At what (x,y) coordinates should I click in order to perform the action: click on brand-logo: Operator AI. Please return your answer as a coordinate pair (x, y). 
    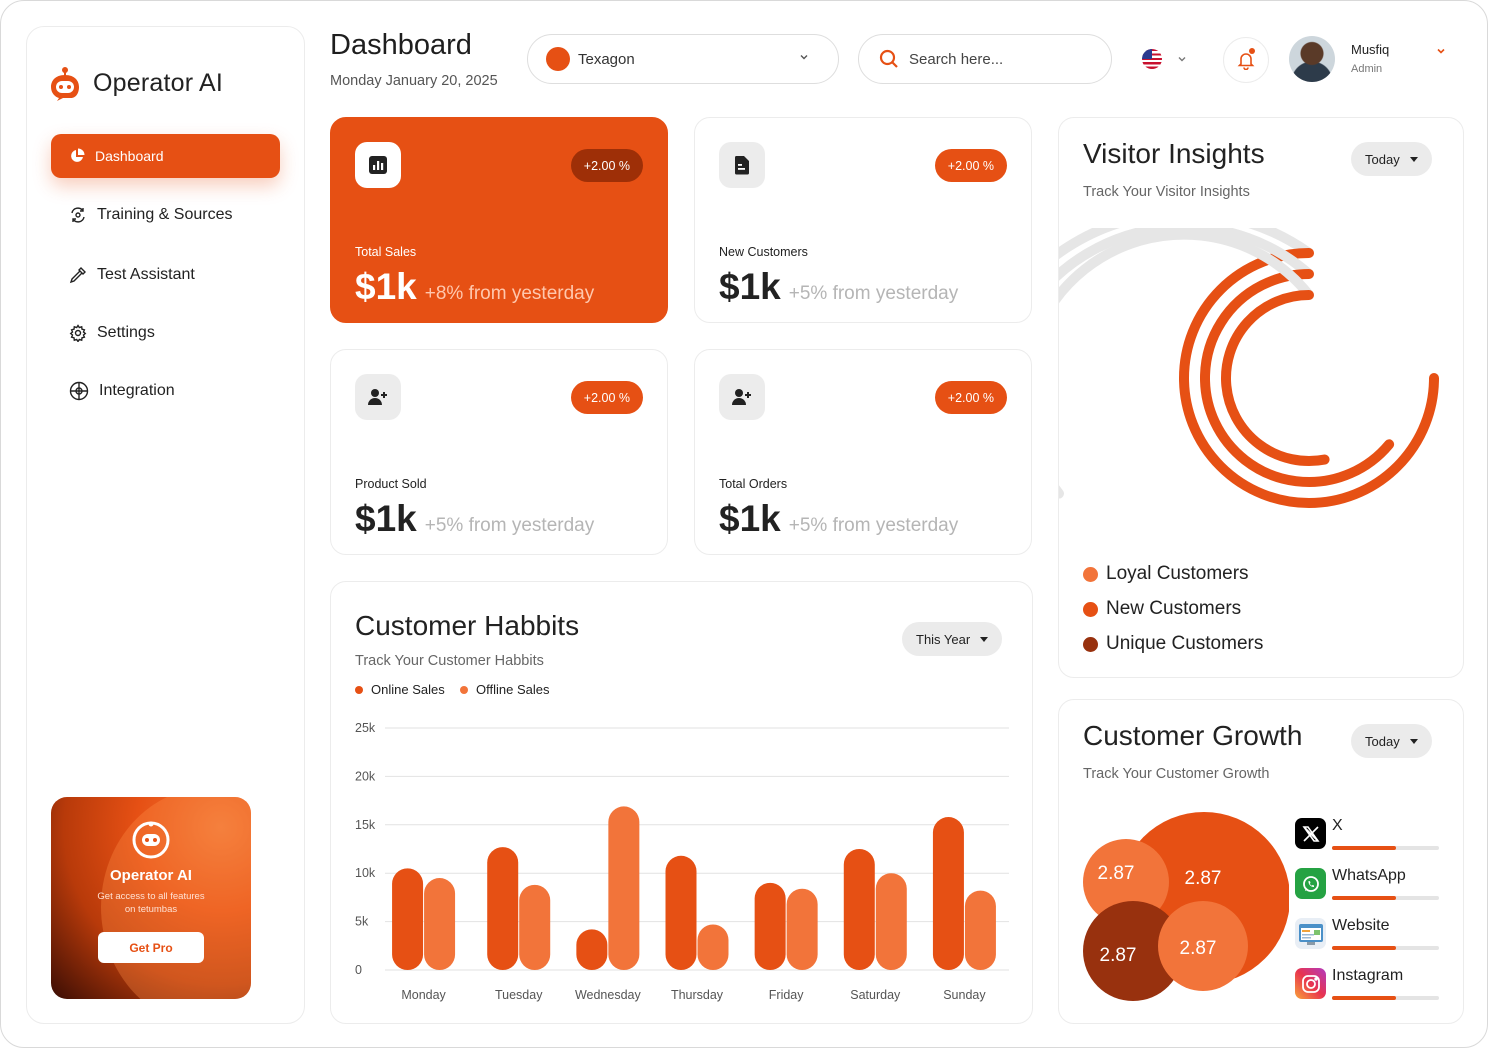
    Looking at the image, I should click on (135, 83).